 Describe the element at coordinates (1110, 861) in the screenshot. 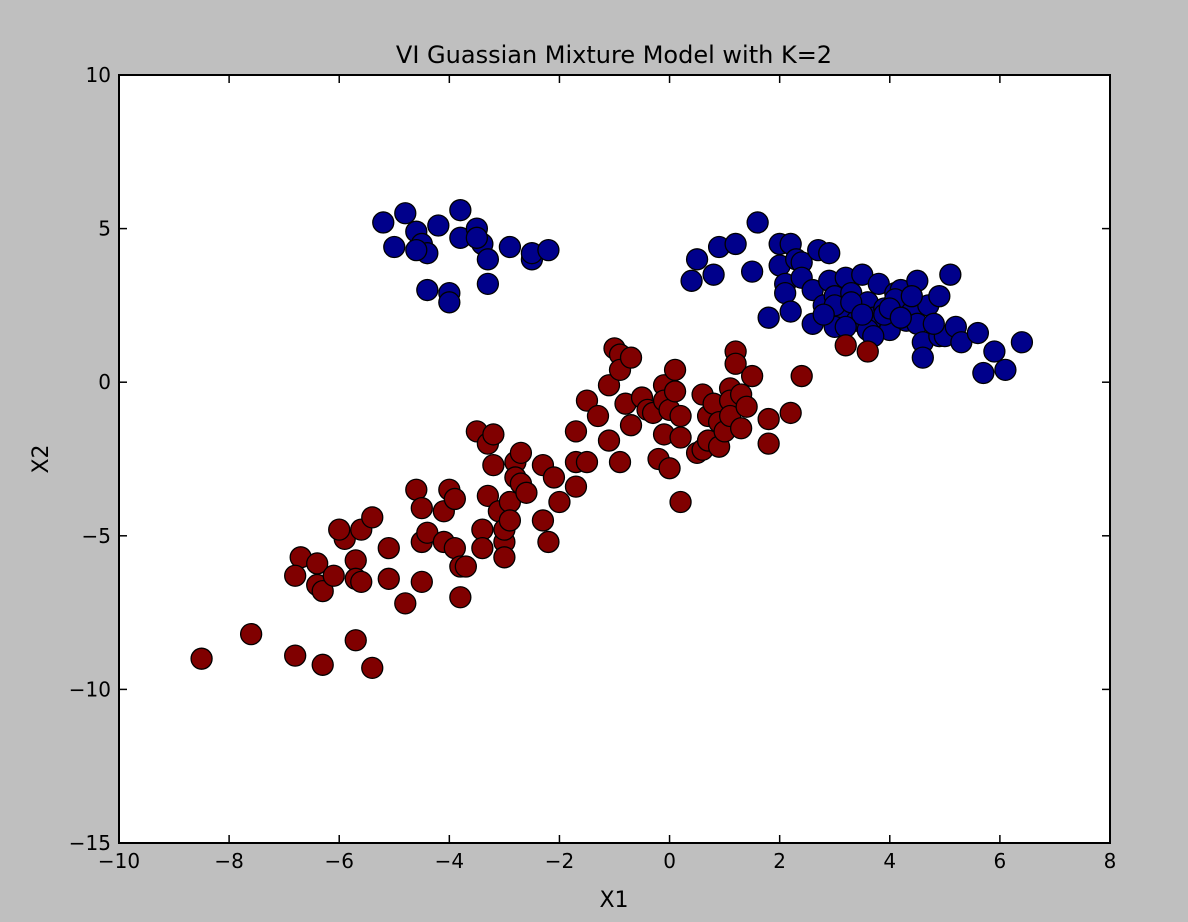

I see `x-tick-label: 8` at that location.